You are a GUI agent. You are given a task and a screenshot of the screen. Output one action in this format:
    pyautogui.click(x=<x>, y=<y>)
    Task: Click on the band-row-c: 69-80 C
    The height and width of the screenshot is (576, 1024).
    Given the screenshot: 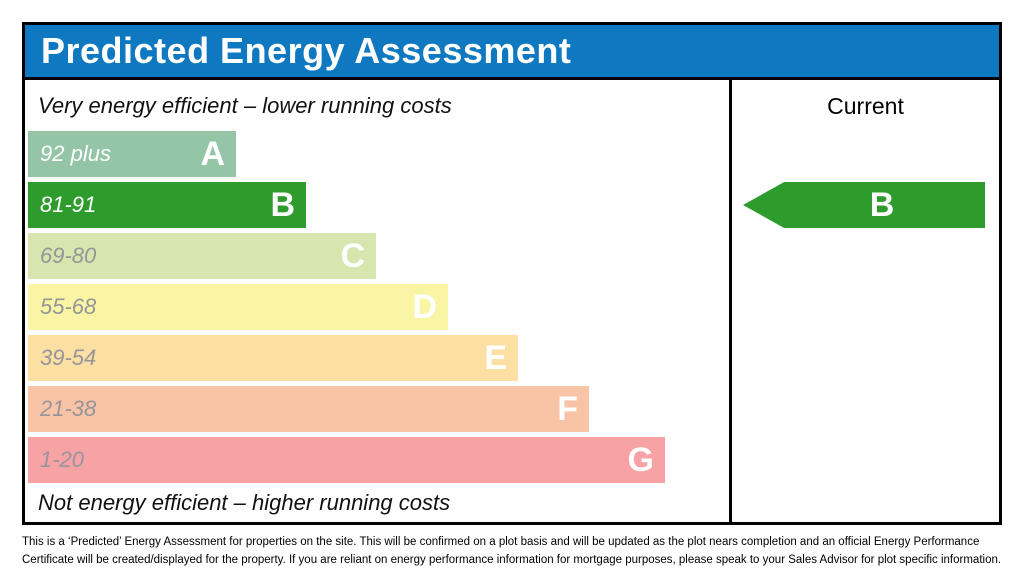 What is the action you would take?
    pyautogui.click(x=377, y=256)
    